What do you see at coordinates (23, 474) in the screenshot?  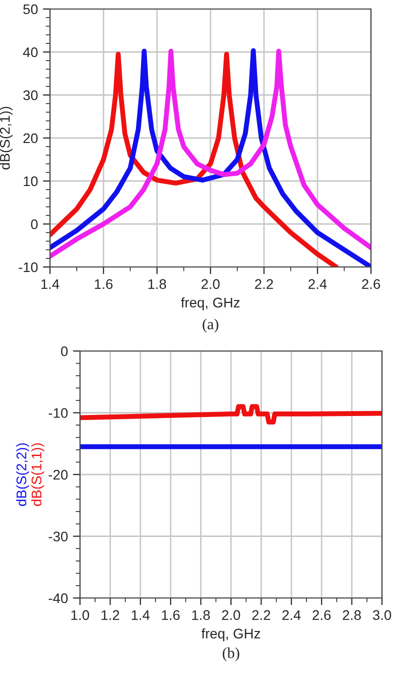 I see `text: dB(S(2,2))` at bounding box center [23, 474].